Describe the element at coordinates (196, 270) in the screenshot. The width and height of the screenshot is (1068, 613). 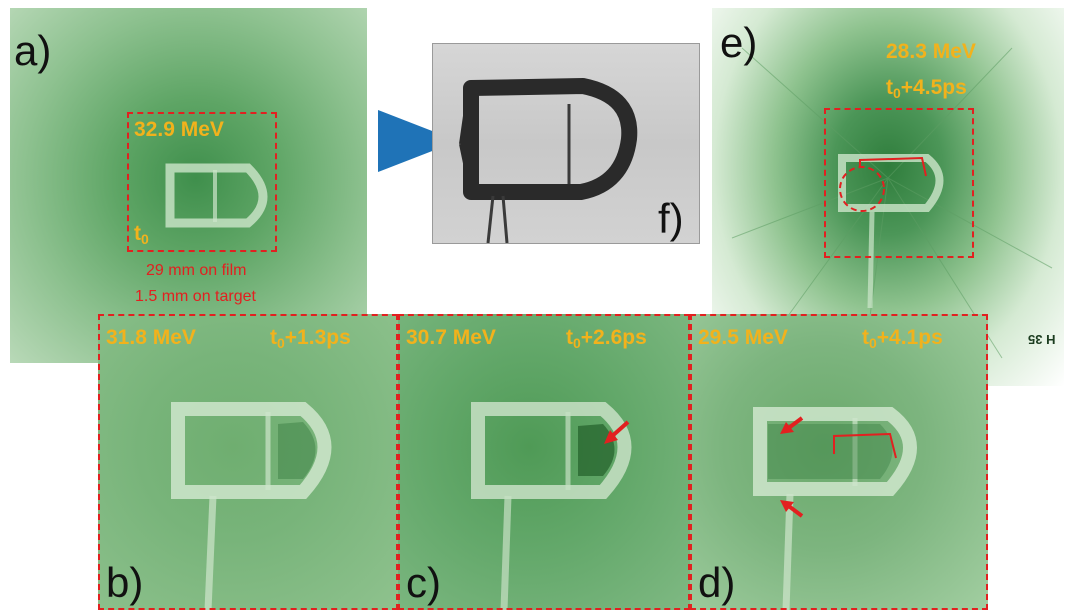
I see `panel-a-scale-film: 29 mm on film` at that location.